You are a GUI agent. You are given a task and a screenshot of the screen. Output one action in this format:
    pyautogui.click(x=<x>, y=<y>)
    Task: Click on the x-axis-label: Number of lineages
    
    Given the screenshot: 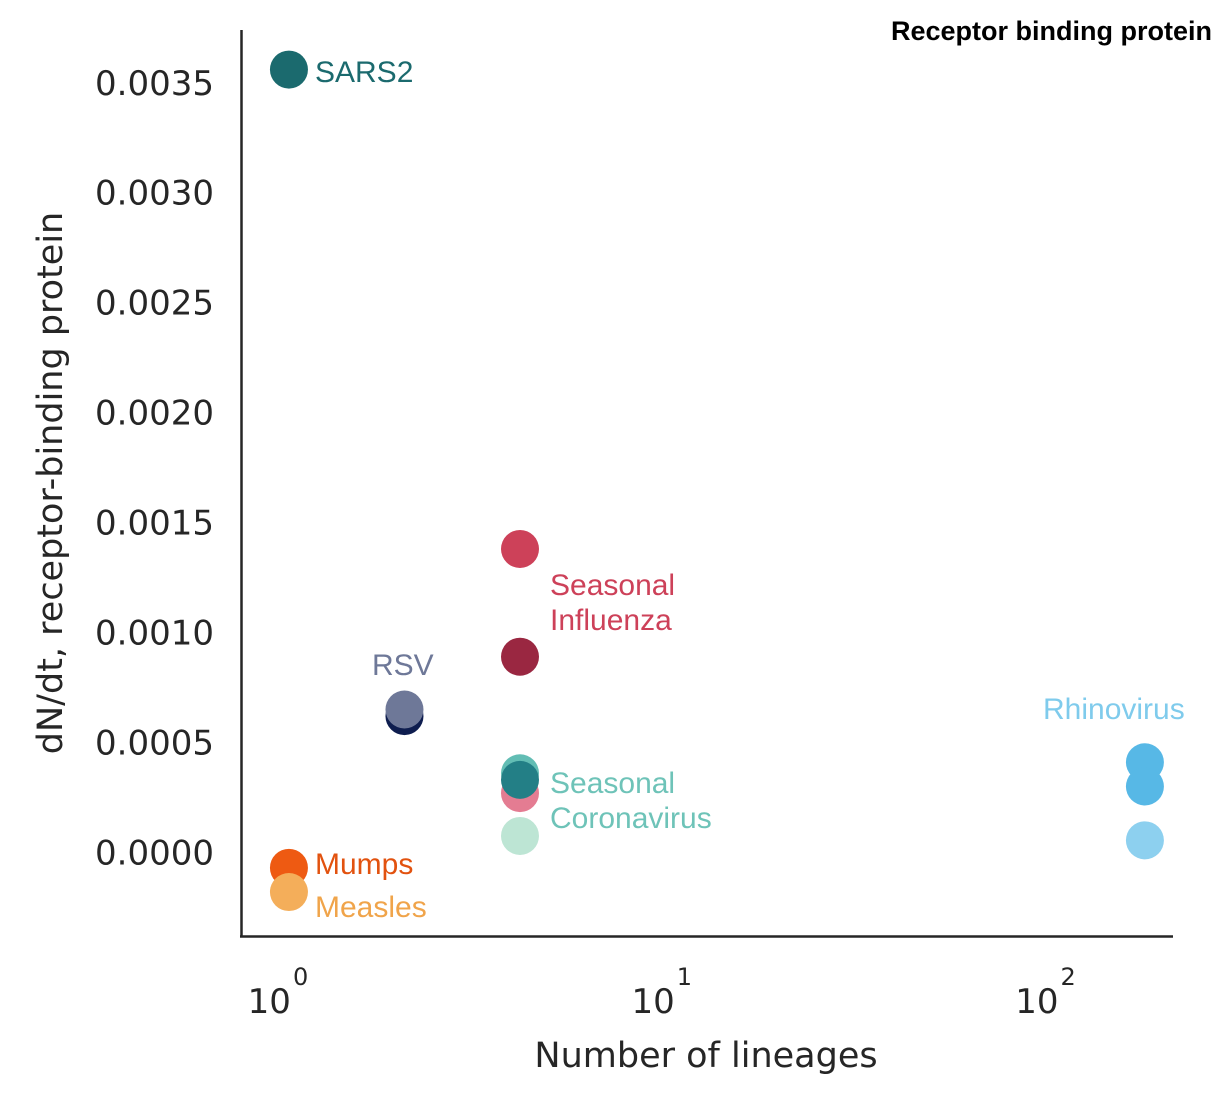 What is the action you would take?
    pyautogui.click(x=705, y=1056)
    